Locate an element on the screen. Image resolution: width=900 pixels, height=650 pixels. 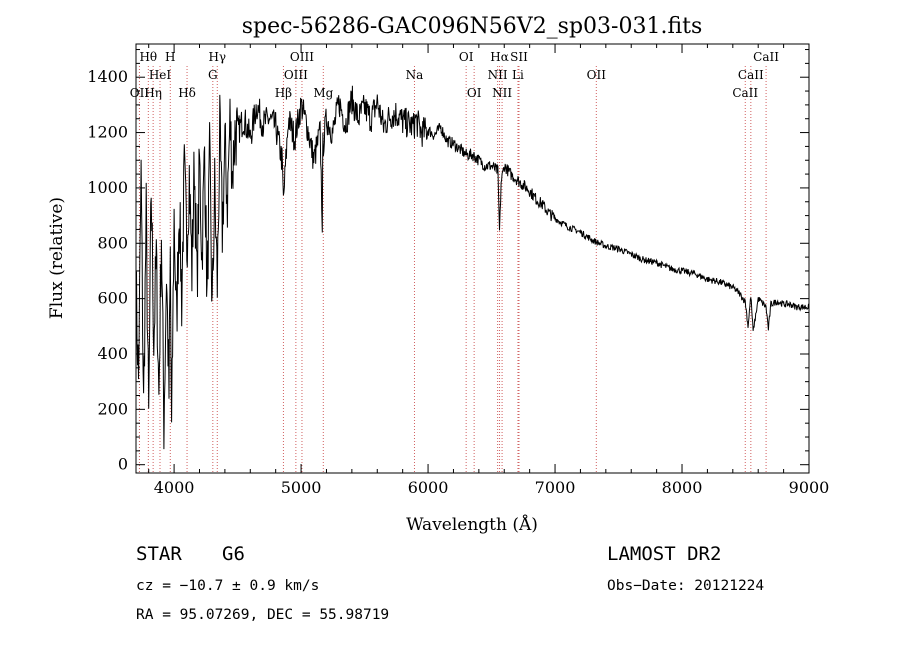
subclass-label: G6 is located at coordinates (233, 554).